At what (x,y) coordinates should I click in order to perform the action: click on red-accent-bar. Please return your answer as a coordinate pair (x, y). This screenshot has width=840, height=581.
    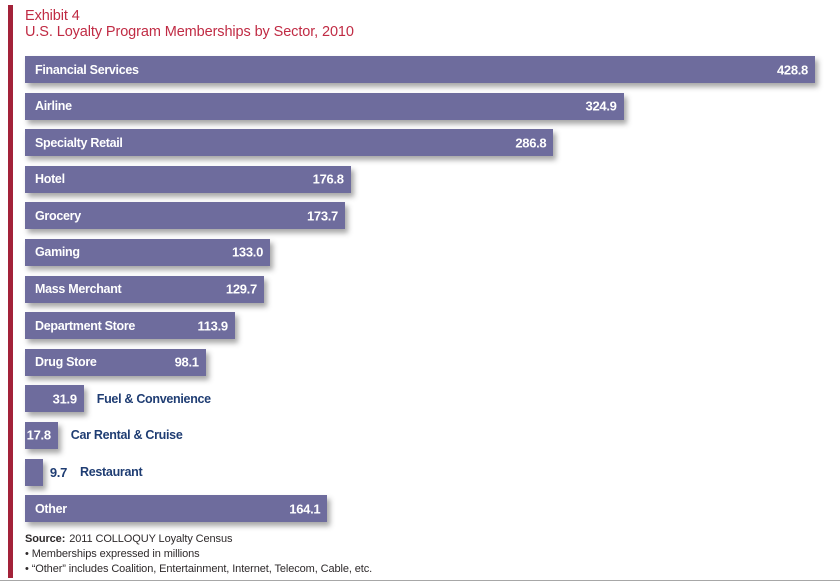
    Looking at the image, I should click on (10, 291).